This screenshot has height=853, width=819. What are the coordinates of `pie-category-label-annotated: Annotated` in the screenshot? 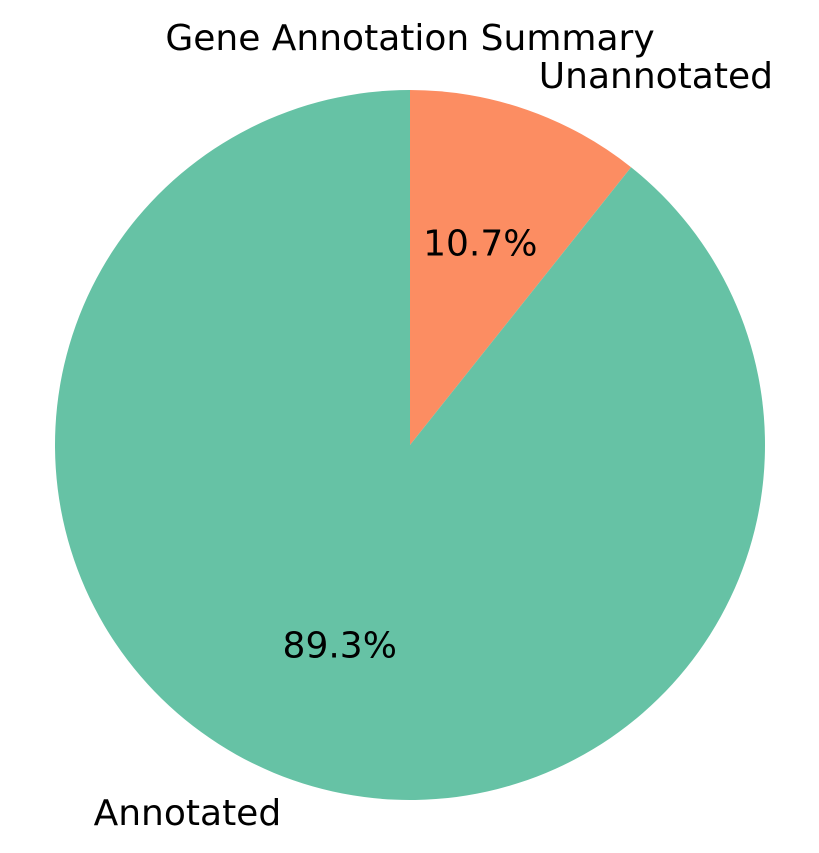 It's located at (188, 813).